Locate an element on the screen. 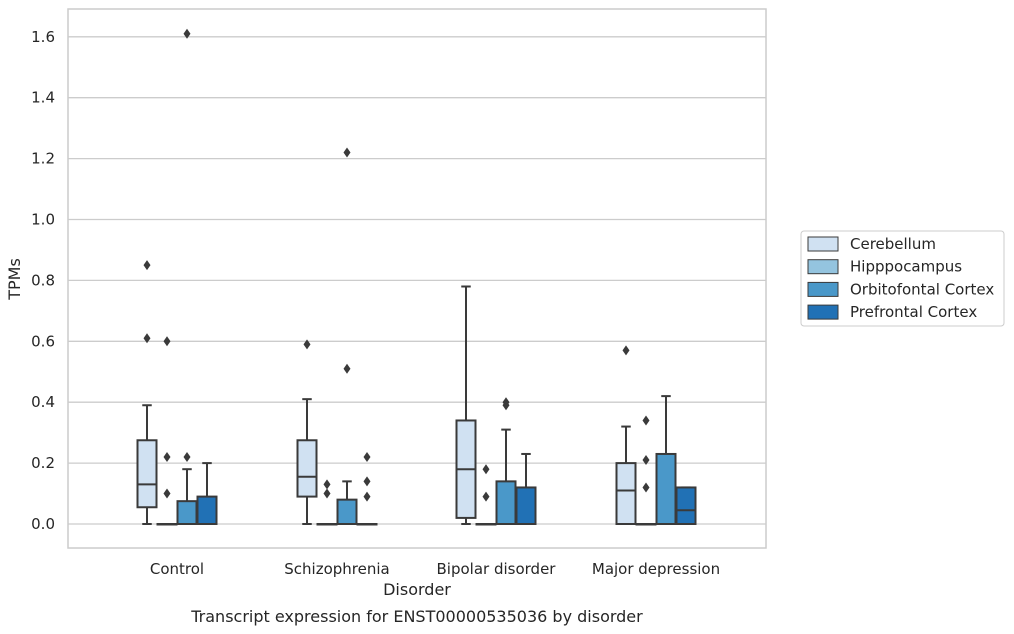 This screenshot has height=634, width=1014. y-tick-label: 0.8 is located at coordinates (43, 280).